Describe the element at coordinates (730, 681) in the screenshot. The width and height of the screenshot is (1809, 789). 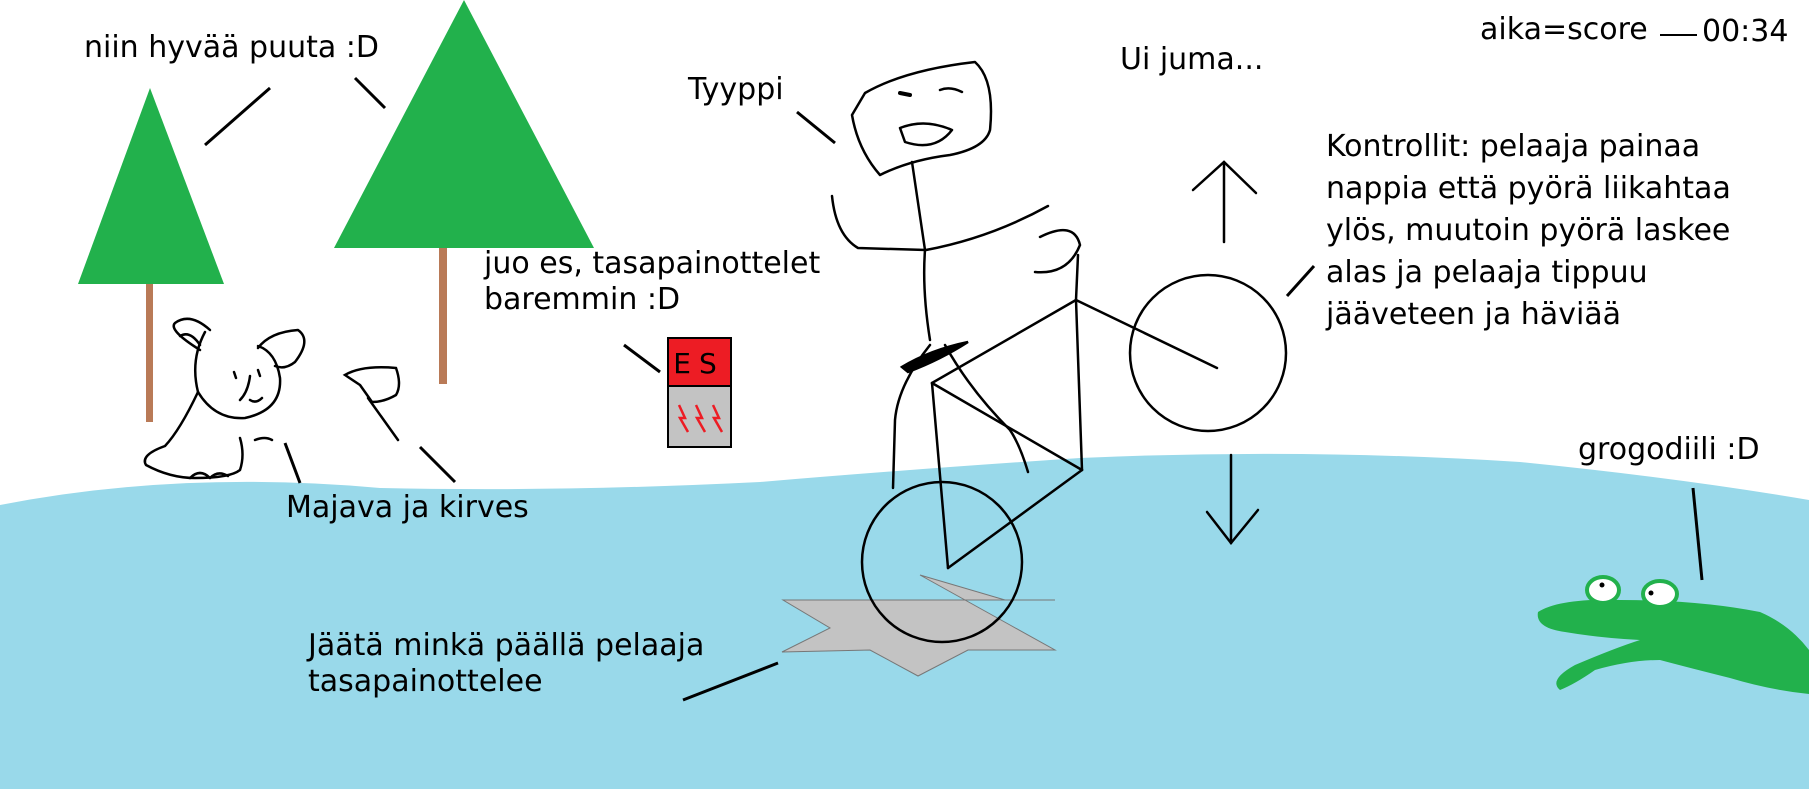
I see `ice-pointer-line` at that location.